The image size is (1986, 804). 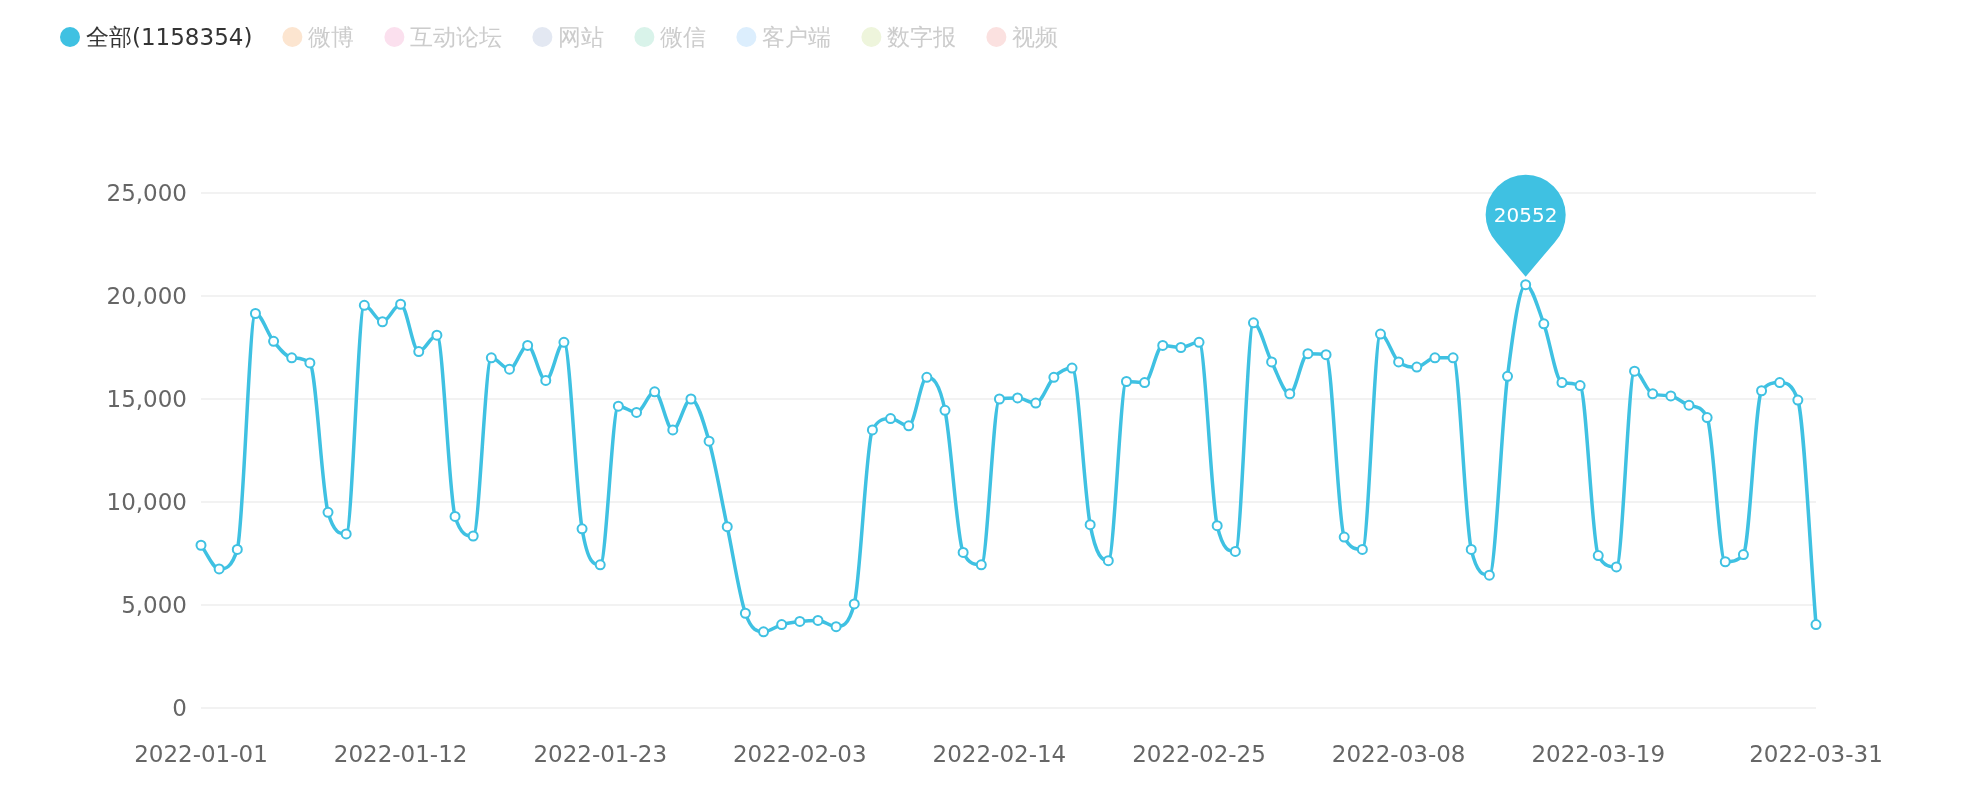 What do you see at coordinates (201, 754) in the screenshot?
I see `x-tick-label: 2022-01-01` at bounding box center [201, 754].